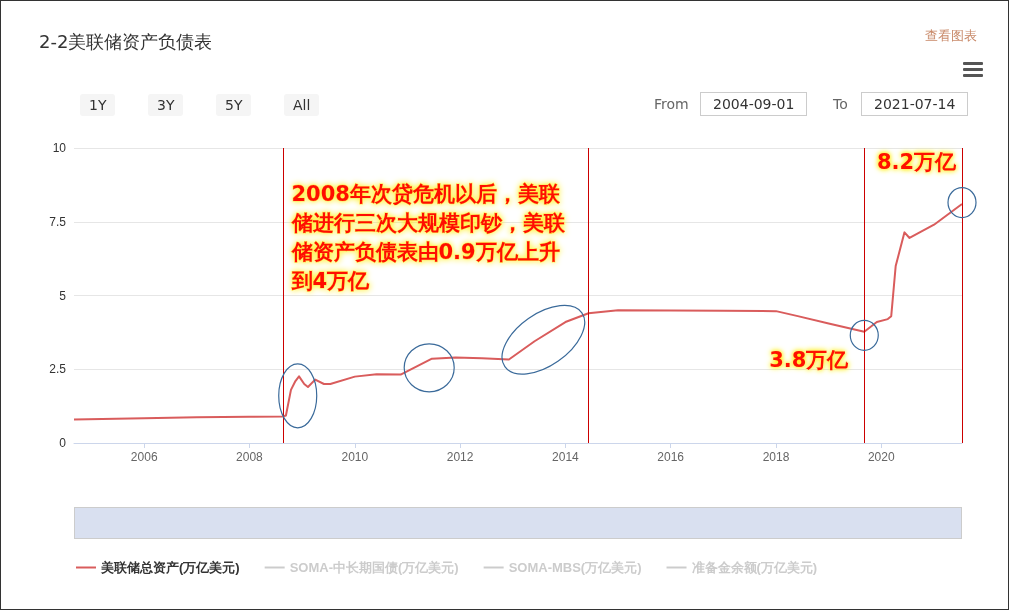 The width and height of the screenshot is (1009, 610). What do you see at coordinates (428, 237) in the screenshot?
I see `annotation: 2008年次贷危机以后，美联储进行三次大规模印钞，美联储资产负债表由0.9万亿上升到4万亿` at bounding box center [428, 237].